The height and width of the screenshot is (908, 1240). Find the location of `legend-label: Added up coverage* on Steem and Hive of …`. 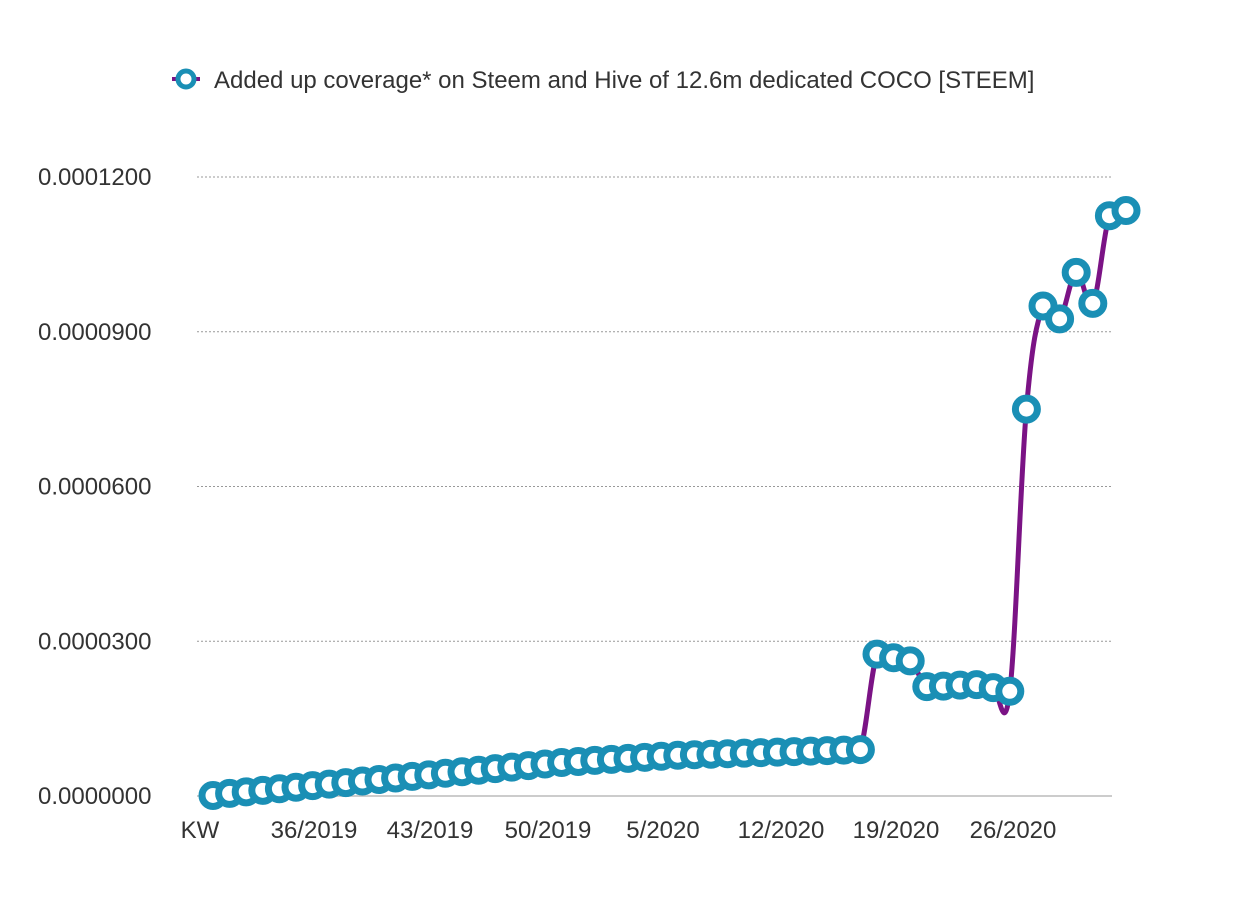

legend-label: Added up coverage* on Steem and Hive of … is located at coordinates (624, 80).